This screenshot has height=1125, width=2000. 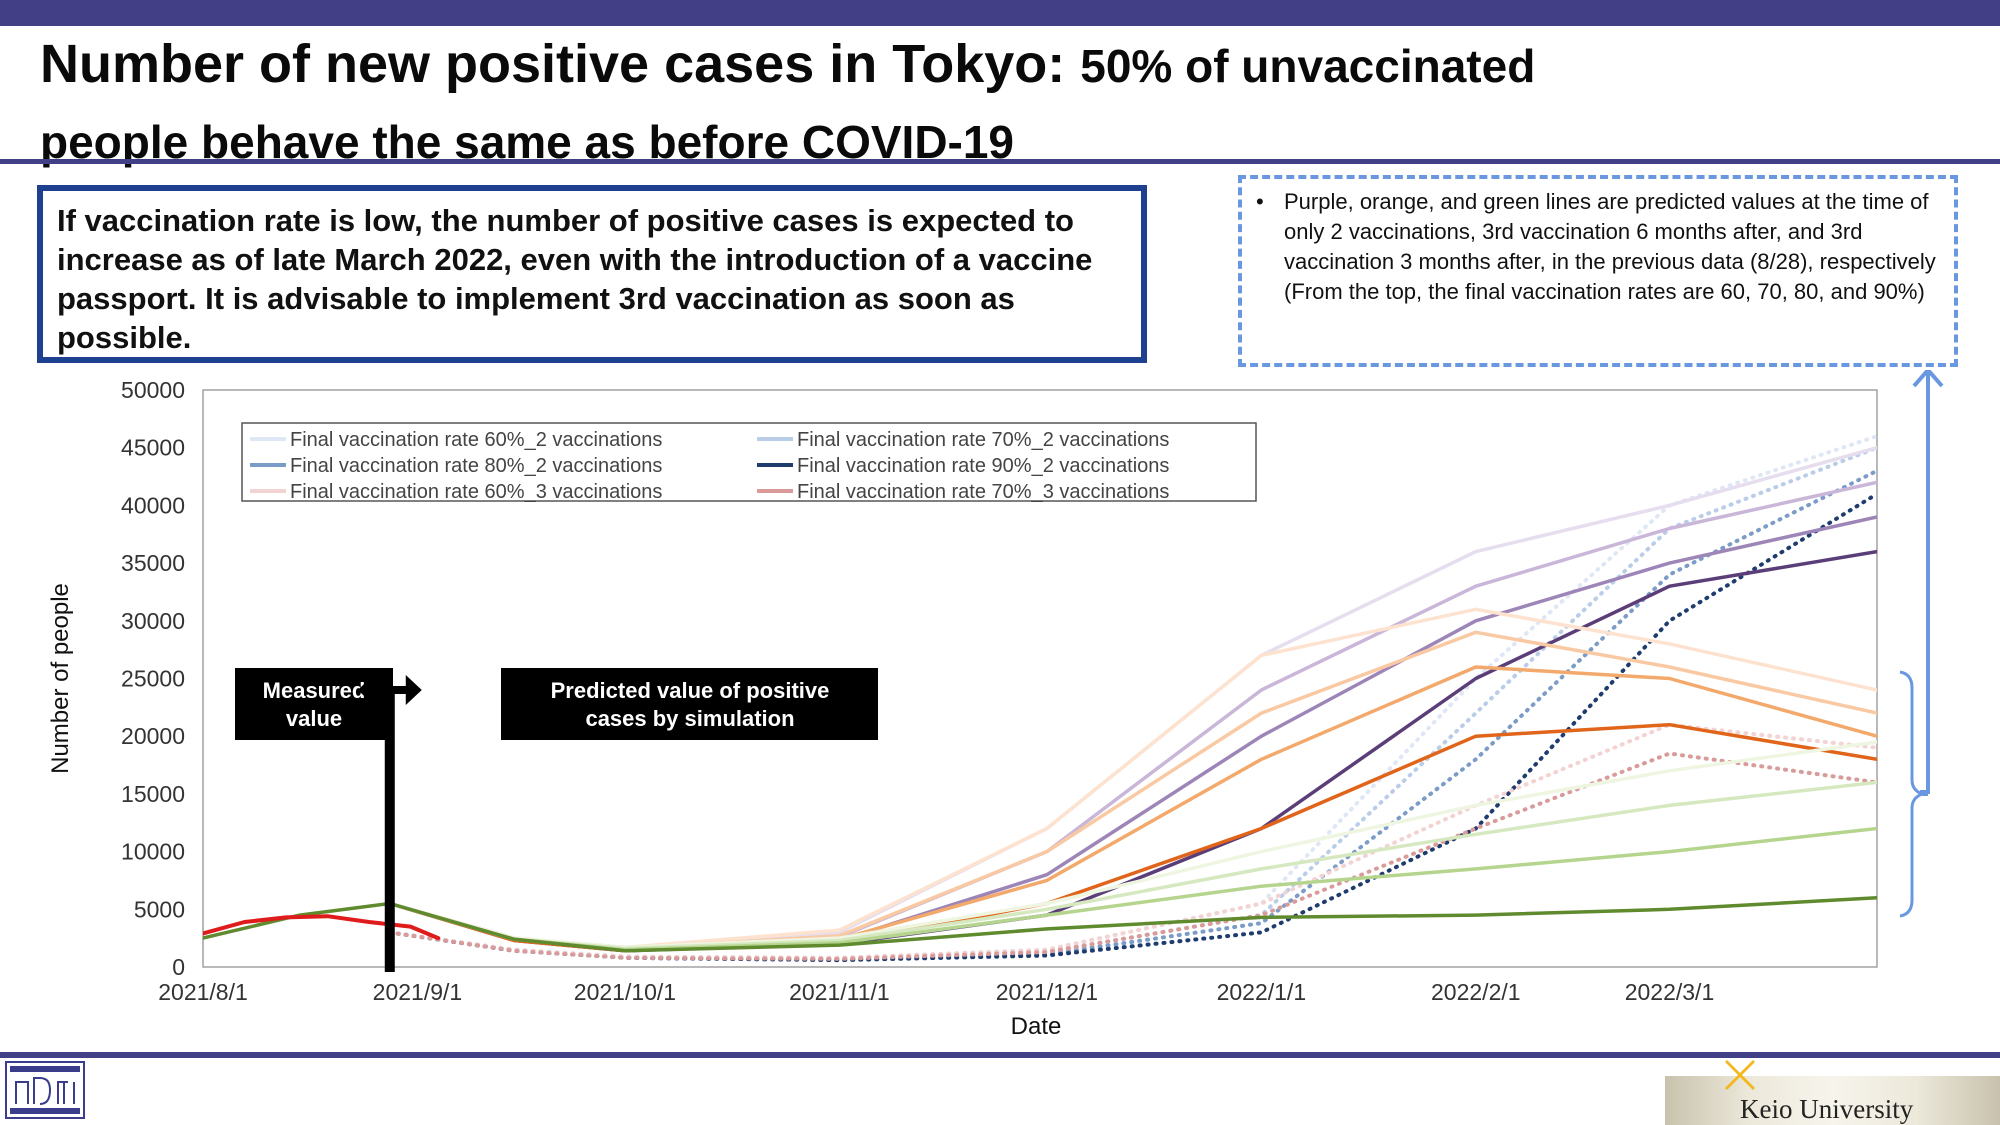 What do you see at coordinates (1913, 794) in the screenshot?
I see `bracket-icon` at bounding box center [1913, 794].